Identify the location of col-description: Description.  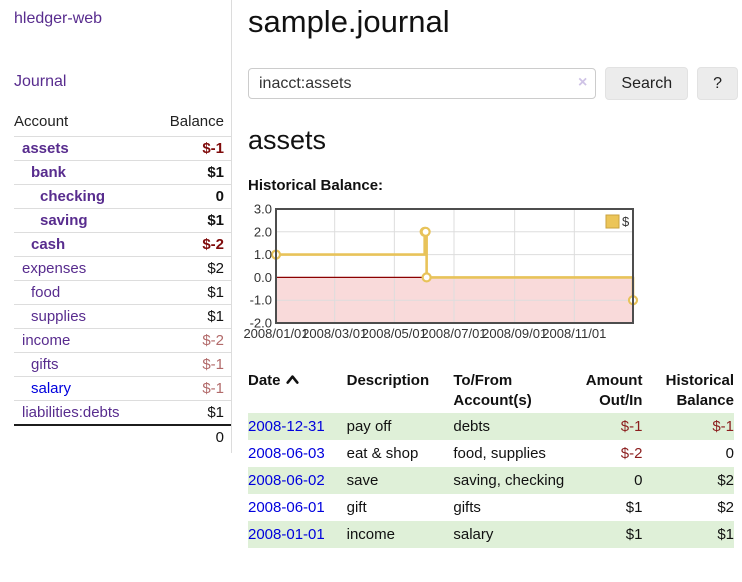
(388, 380).